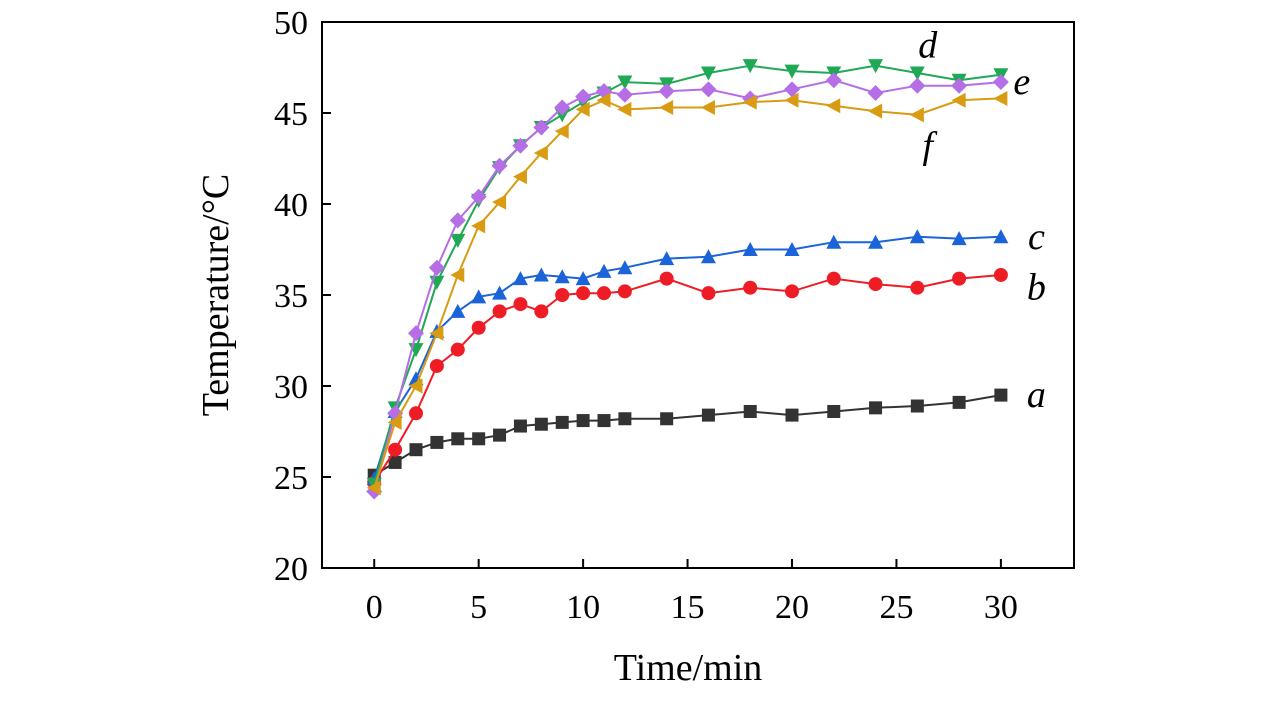 The image size is (1276, 709). Describe the element at coordinates (687, 435) in the screenshot. I see `series-a` at that location.